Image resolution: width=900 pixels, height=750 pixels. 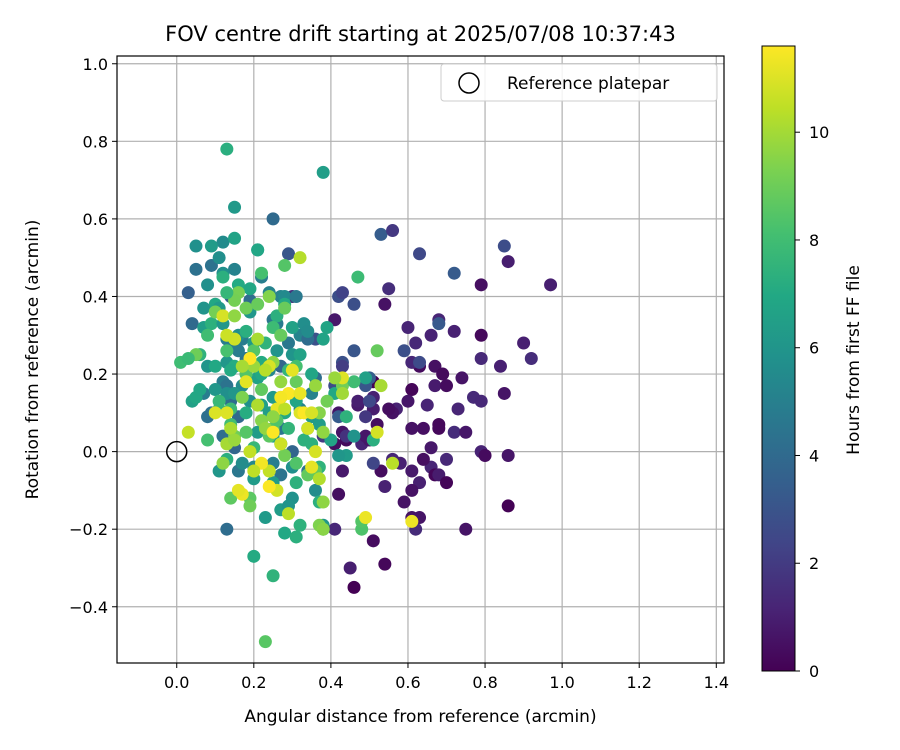 What do you see at coordinates (95, 141) in the screenshot?
I see `y-tick-label: 0.8` at bounding box center [95, 141].